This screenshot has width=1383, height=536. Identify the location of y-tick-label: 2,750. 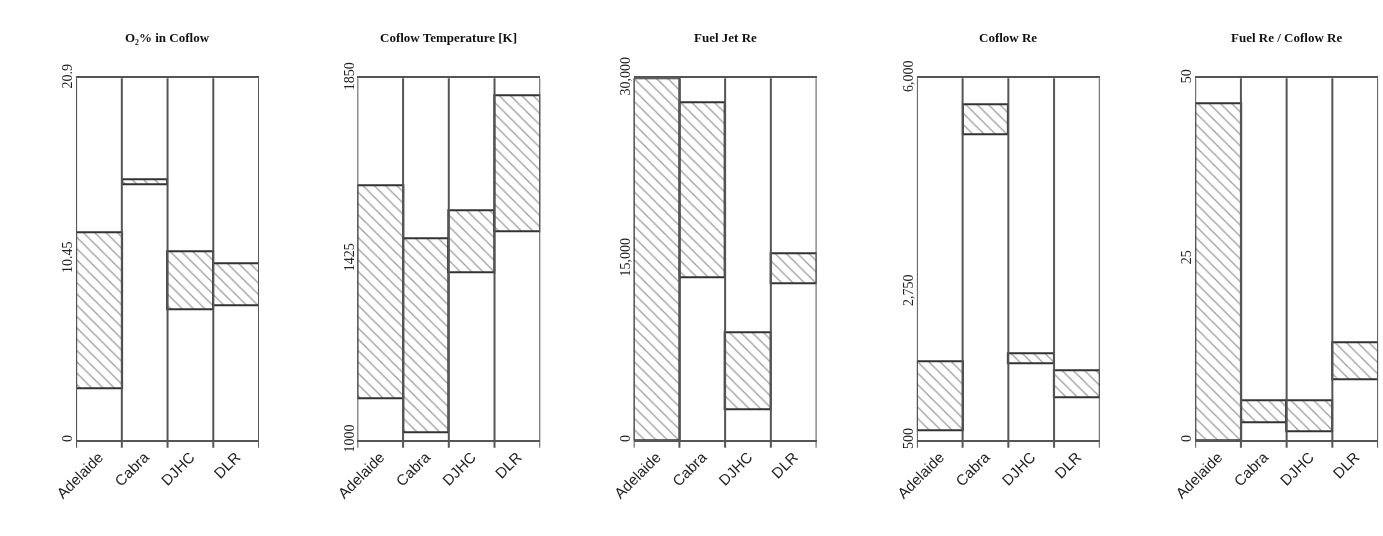
(909, 290).